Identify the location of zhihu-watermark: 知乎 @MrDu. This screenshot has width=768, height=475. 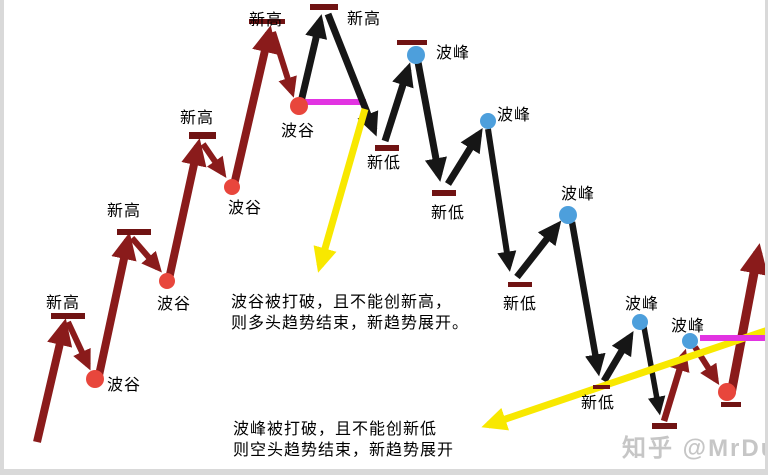
(695, 448).